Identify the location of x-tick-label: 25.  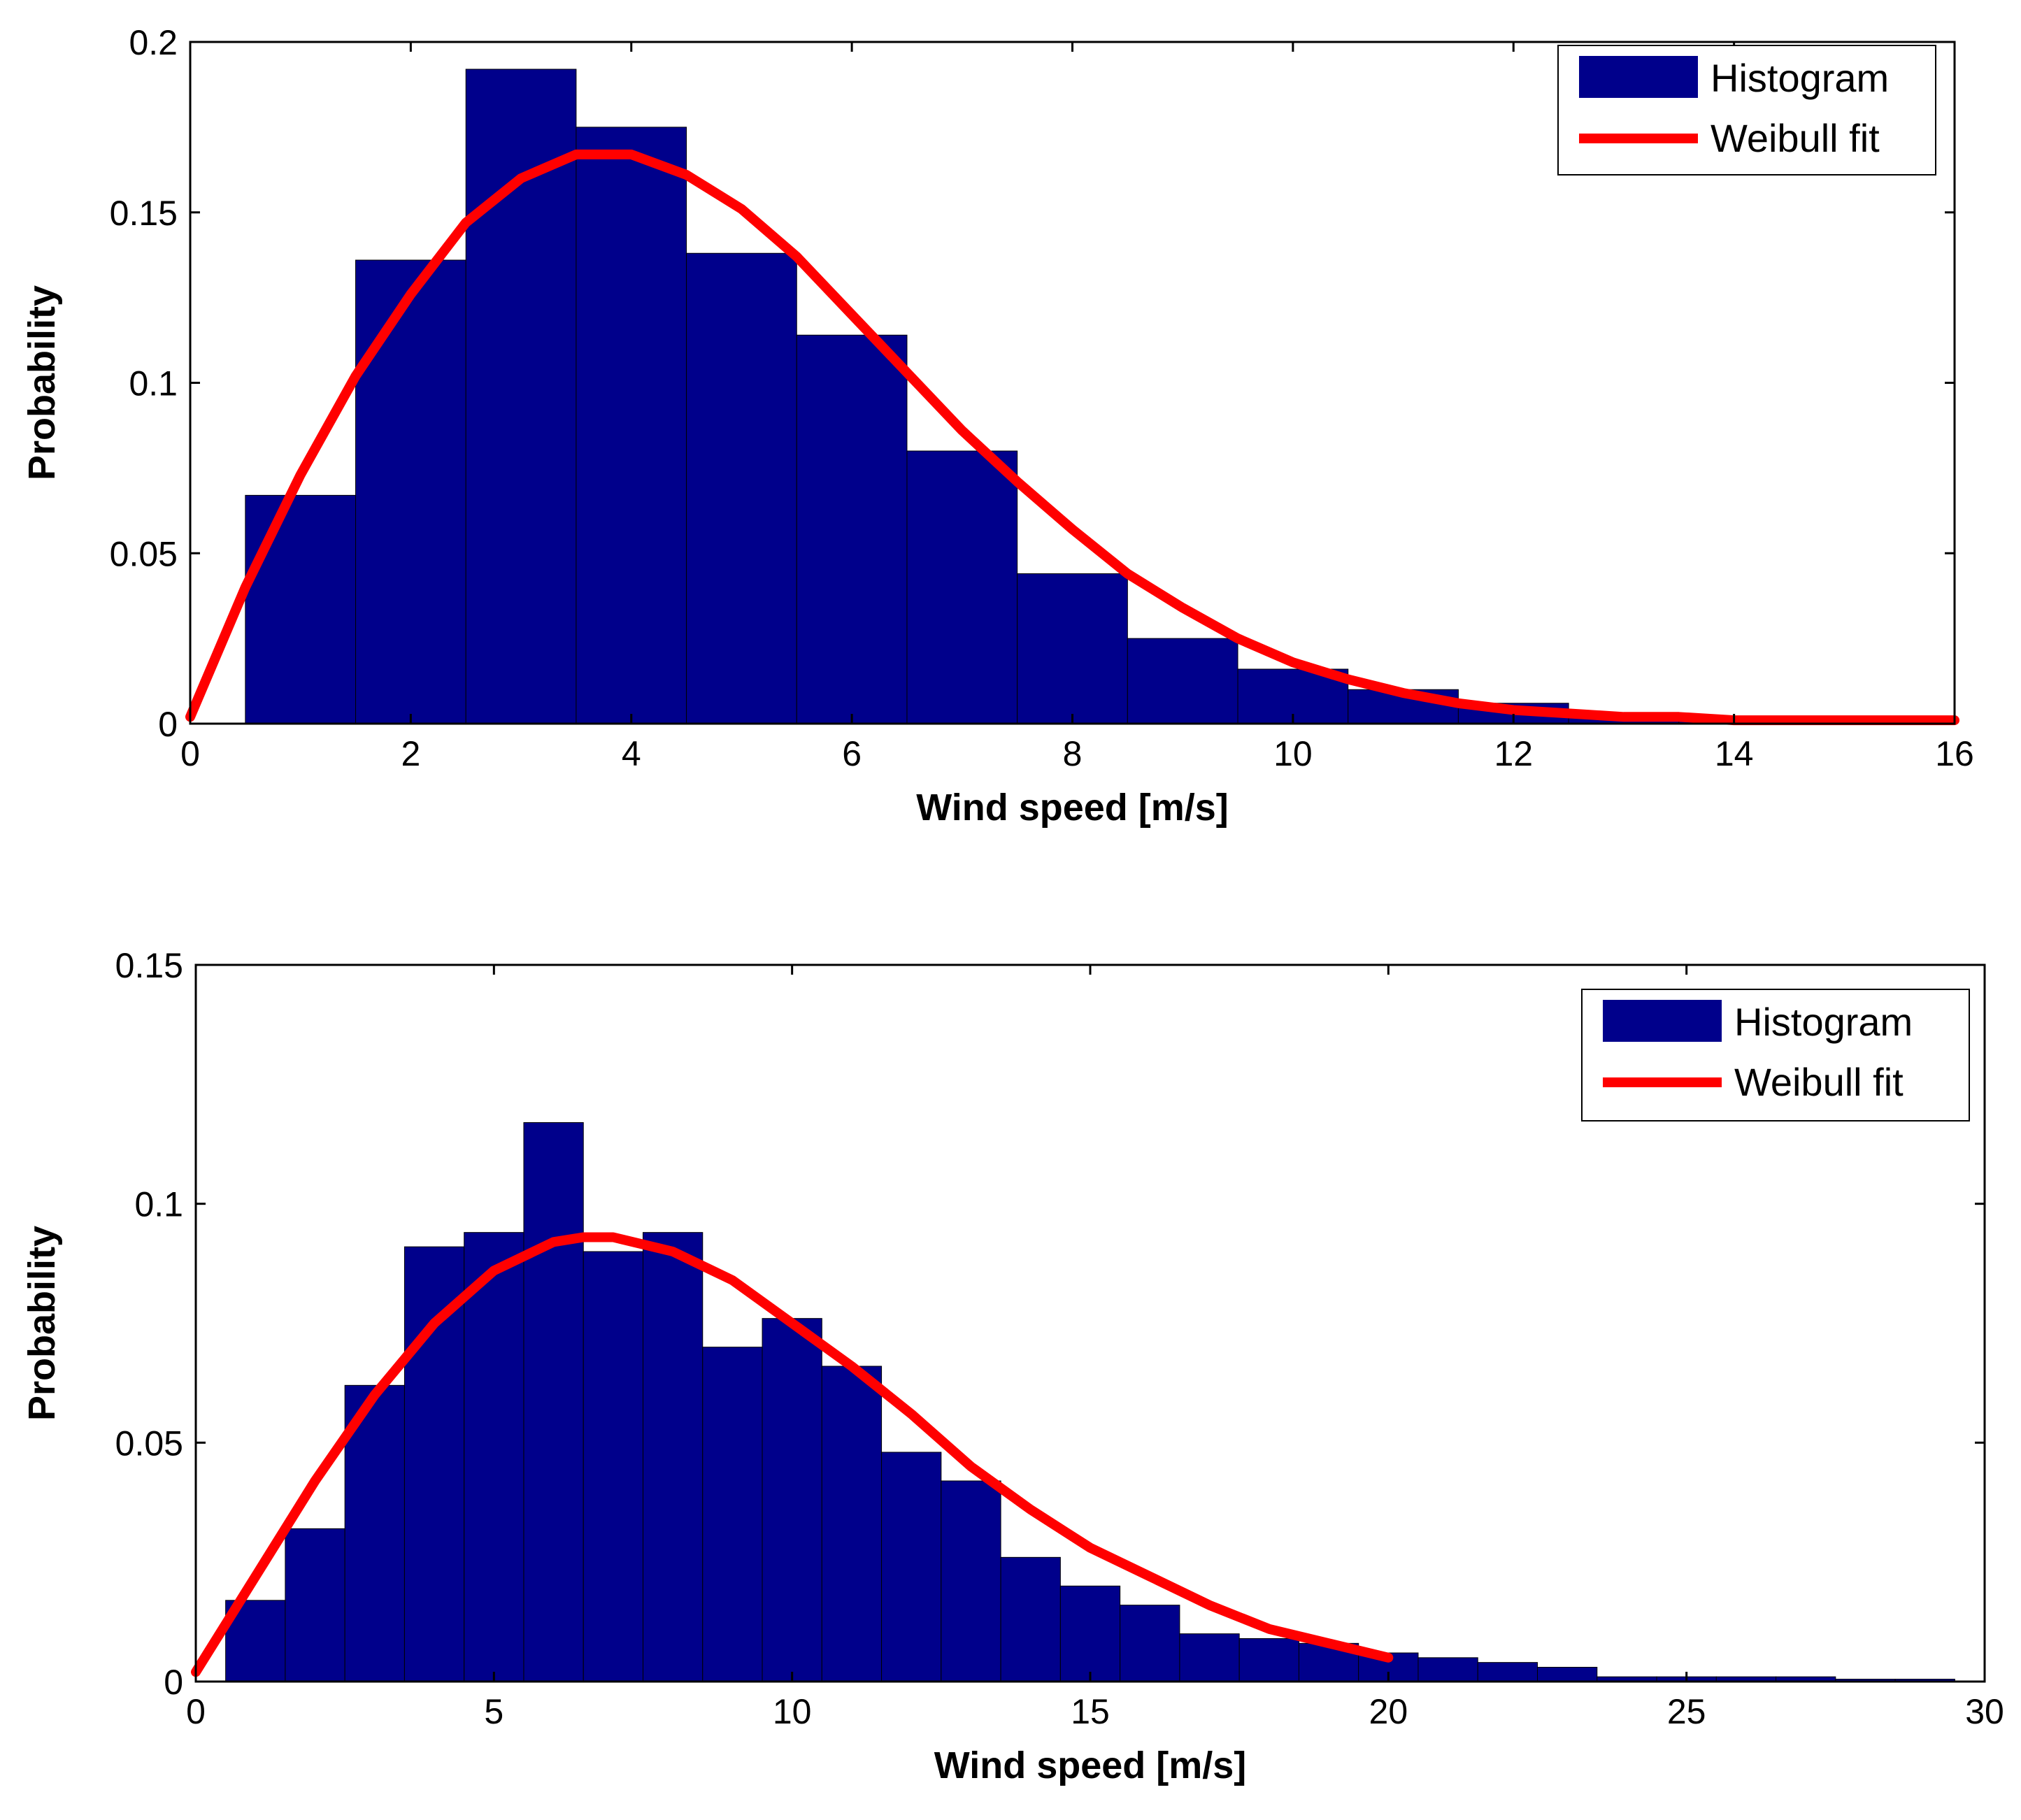
(1686, 1711).